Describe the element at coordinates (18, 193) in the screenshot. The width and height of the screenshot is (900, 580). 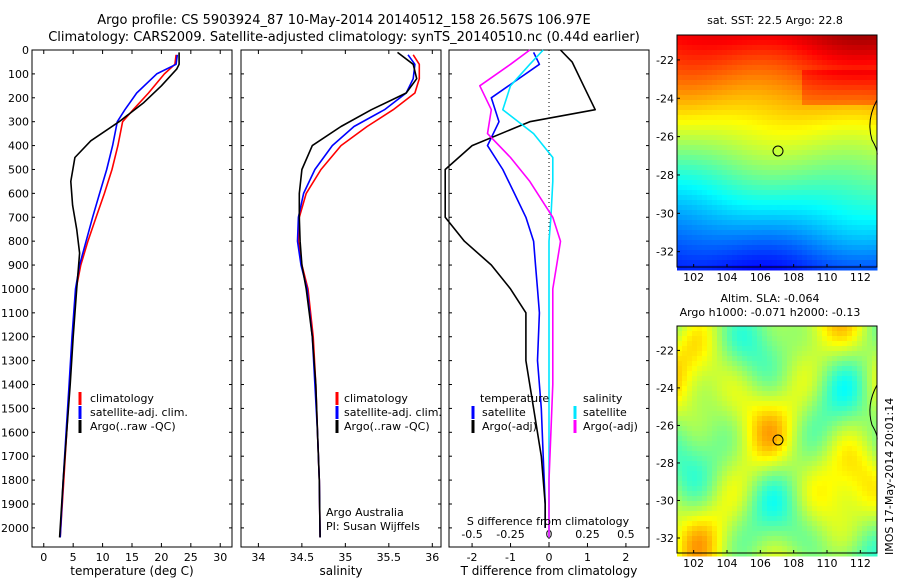
I see `depth-tick-label: 600` at that location.